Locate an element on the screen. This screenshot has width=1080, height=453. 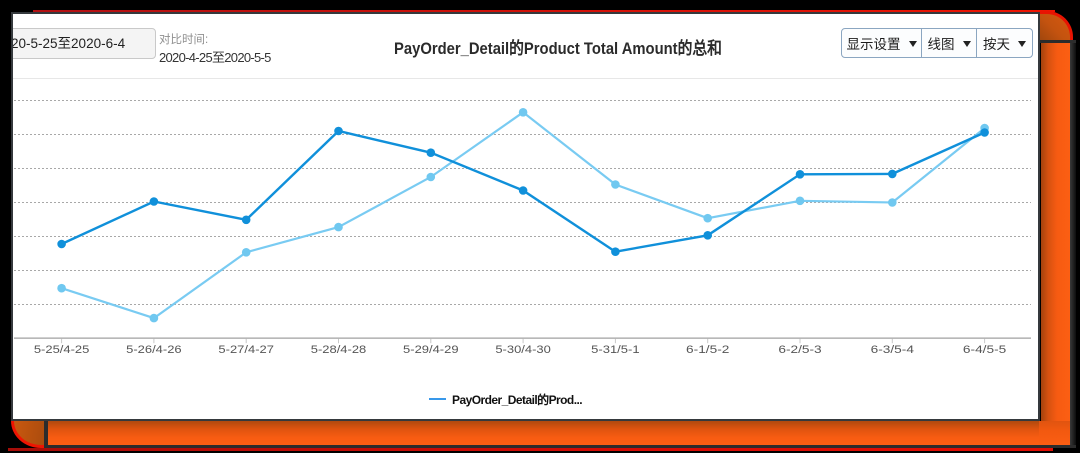
svg-text: 6-2/5-3 is located at coordinates (799, 350).